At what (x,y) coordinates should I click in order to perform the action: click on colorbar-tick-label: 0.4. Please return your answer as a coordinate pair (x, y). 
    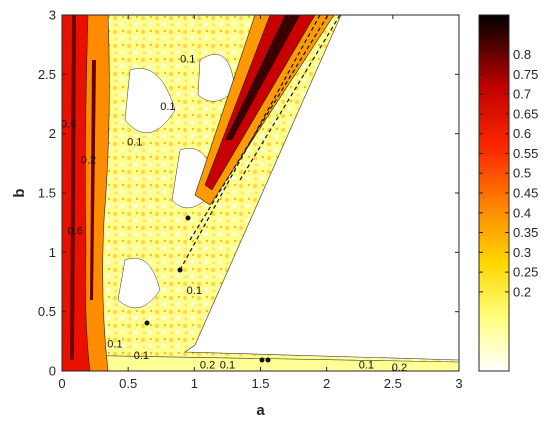
    Looking at the image, I should click on (522, 212).